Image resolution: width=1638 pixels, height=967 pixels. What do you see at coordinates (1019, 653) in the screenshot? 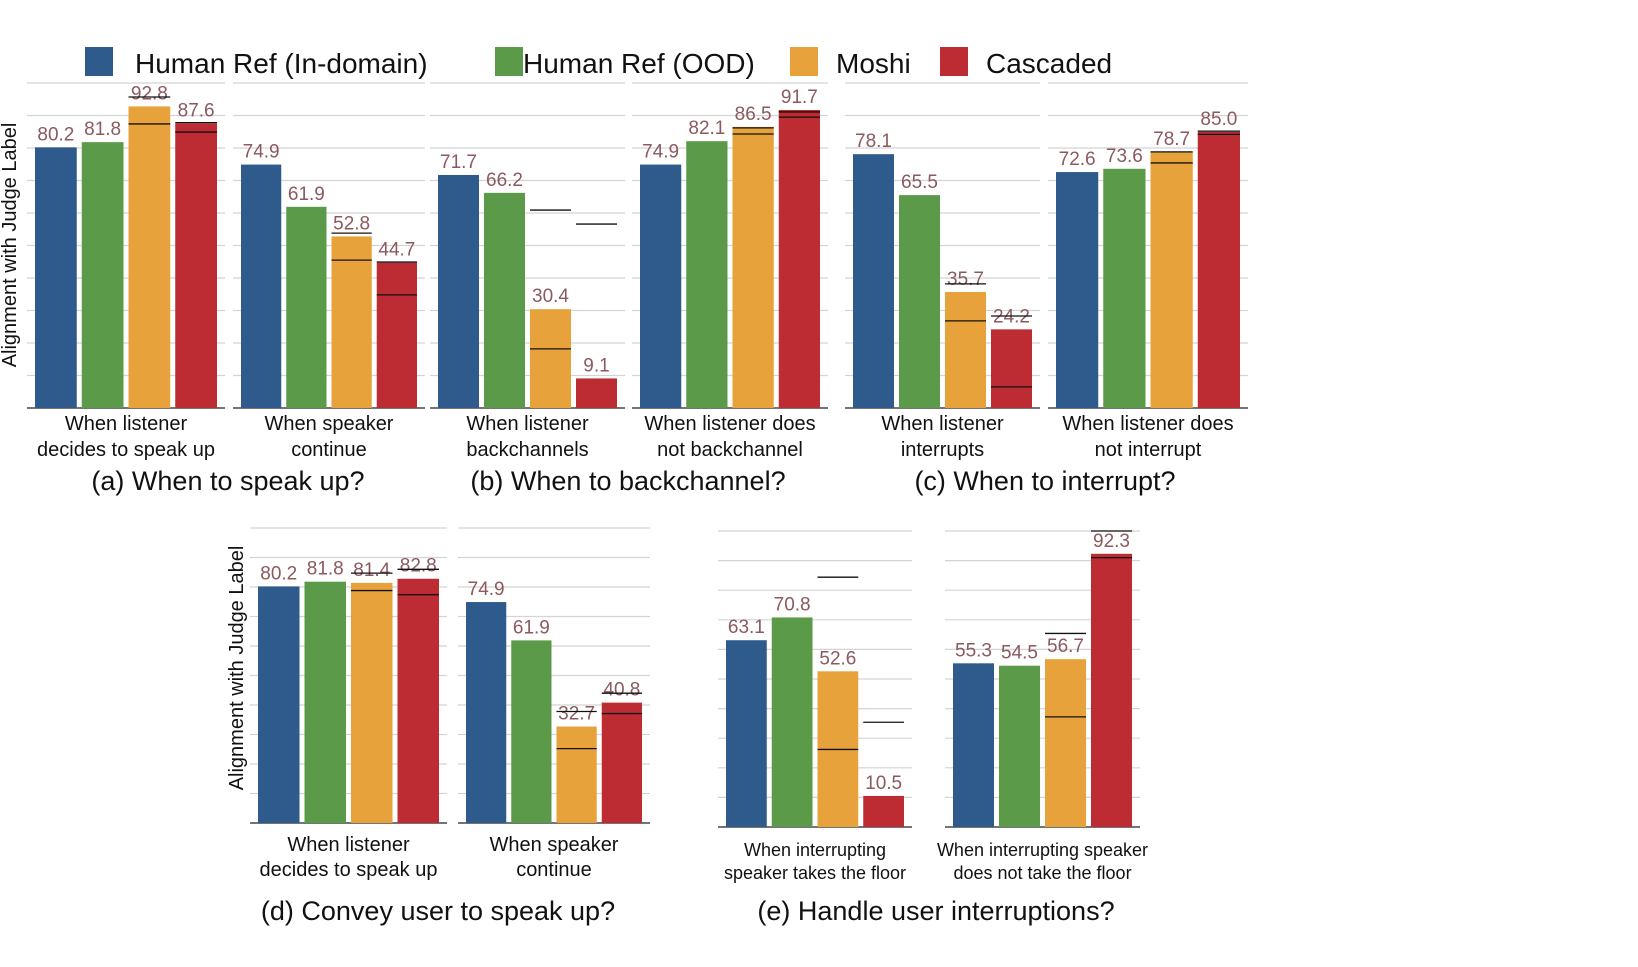
I see `value-label: 54.5` at bounding box center [1019, 653].